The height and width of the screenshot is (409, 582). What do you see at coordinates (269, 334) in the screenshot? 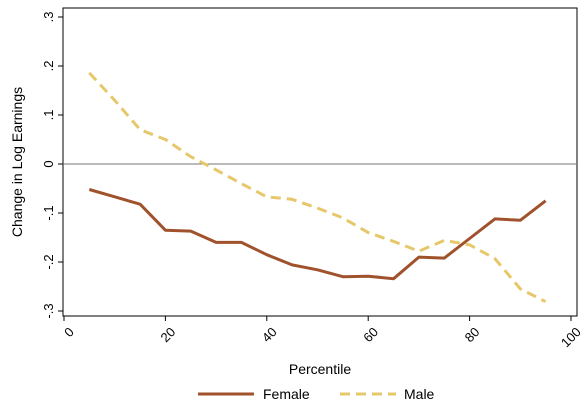
I see `x-tick-label: 40` at bounding box center [269, 334].